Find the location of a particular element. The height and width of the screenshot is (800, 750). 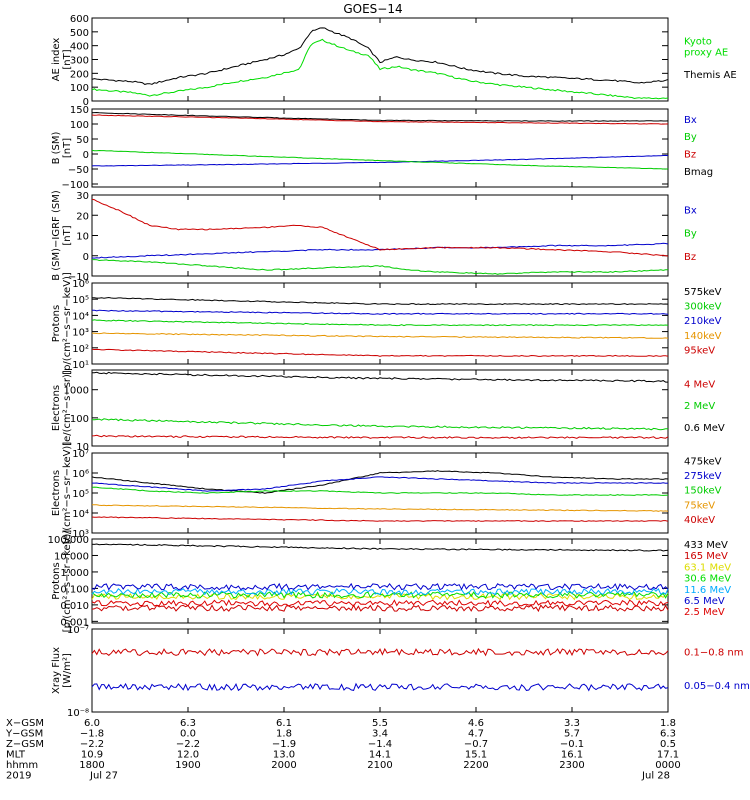

y-tick-label: −50 is located at coordinates (78, 170).